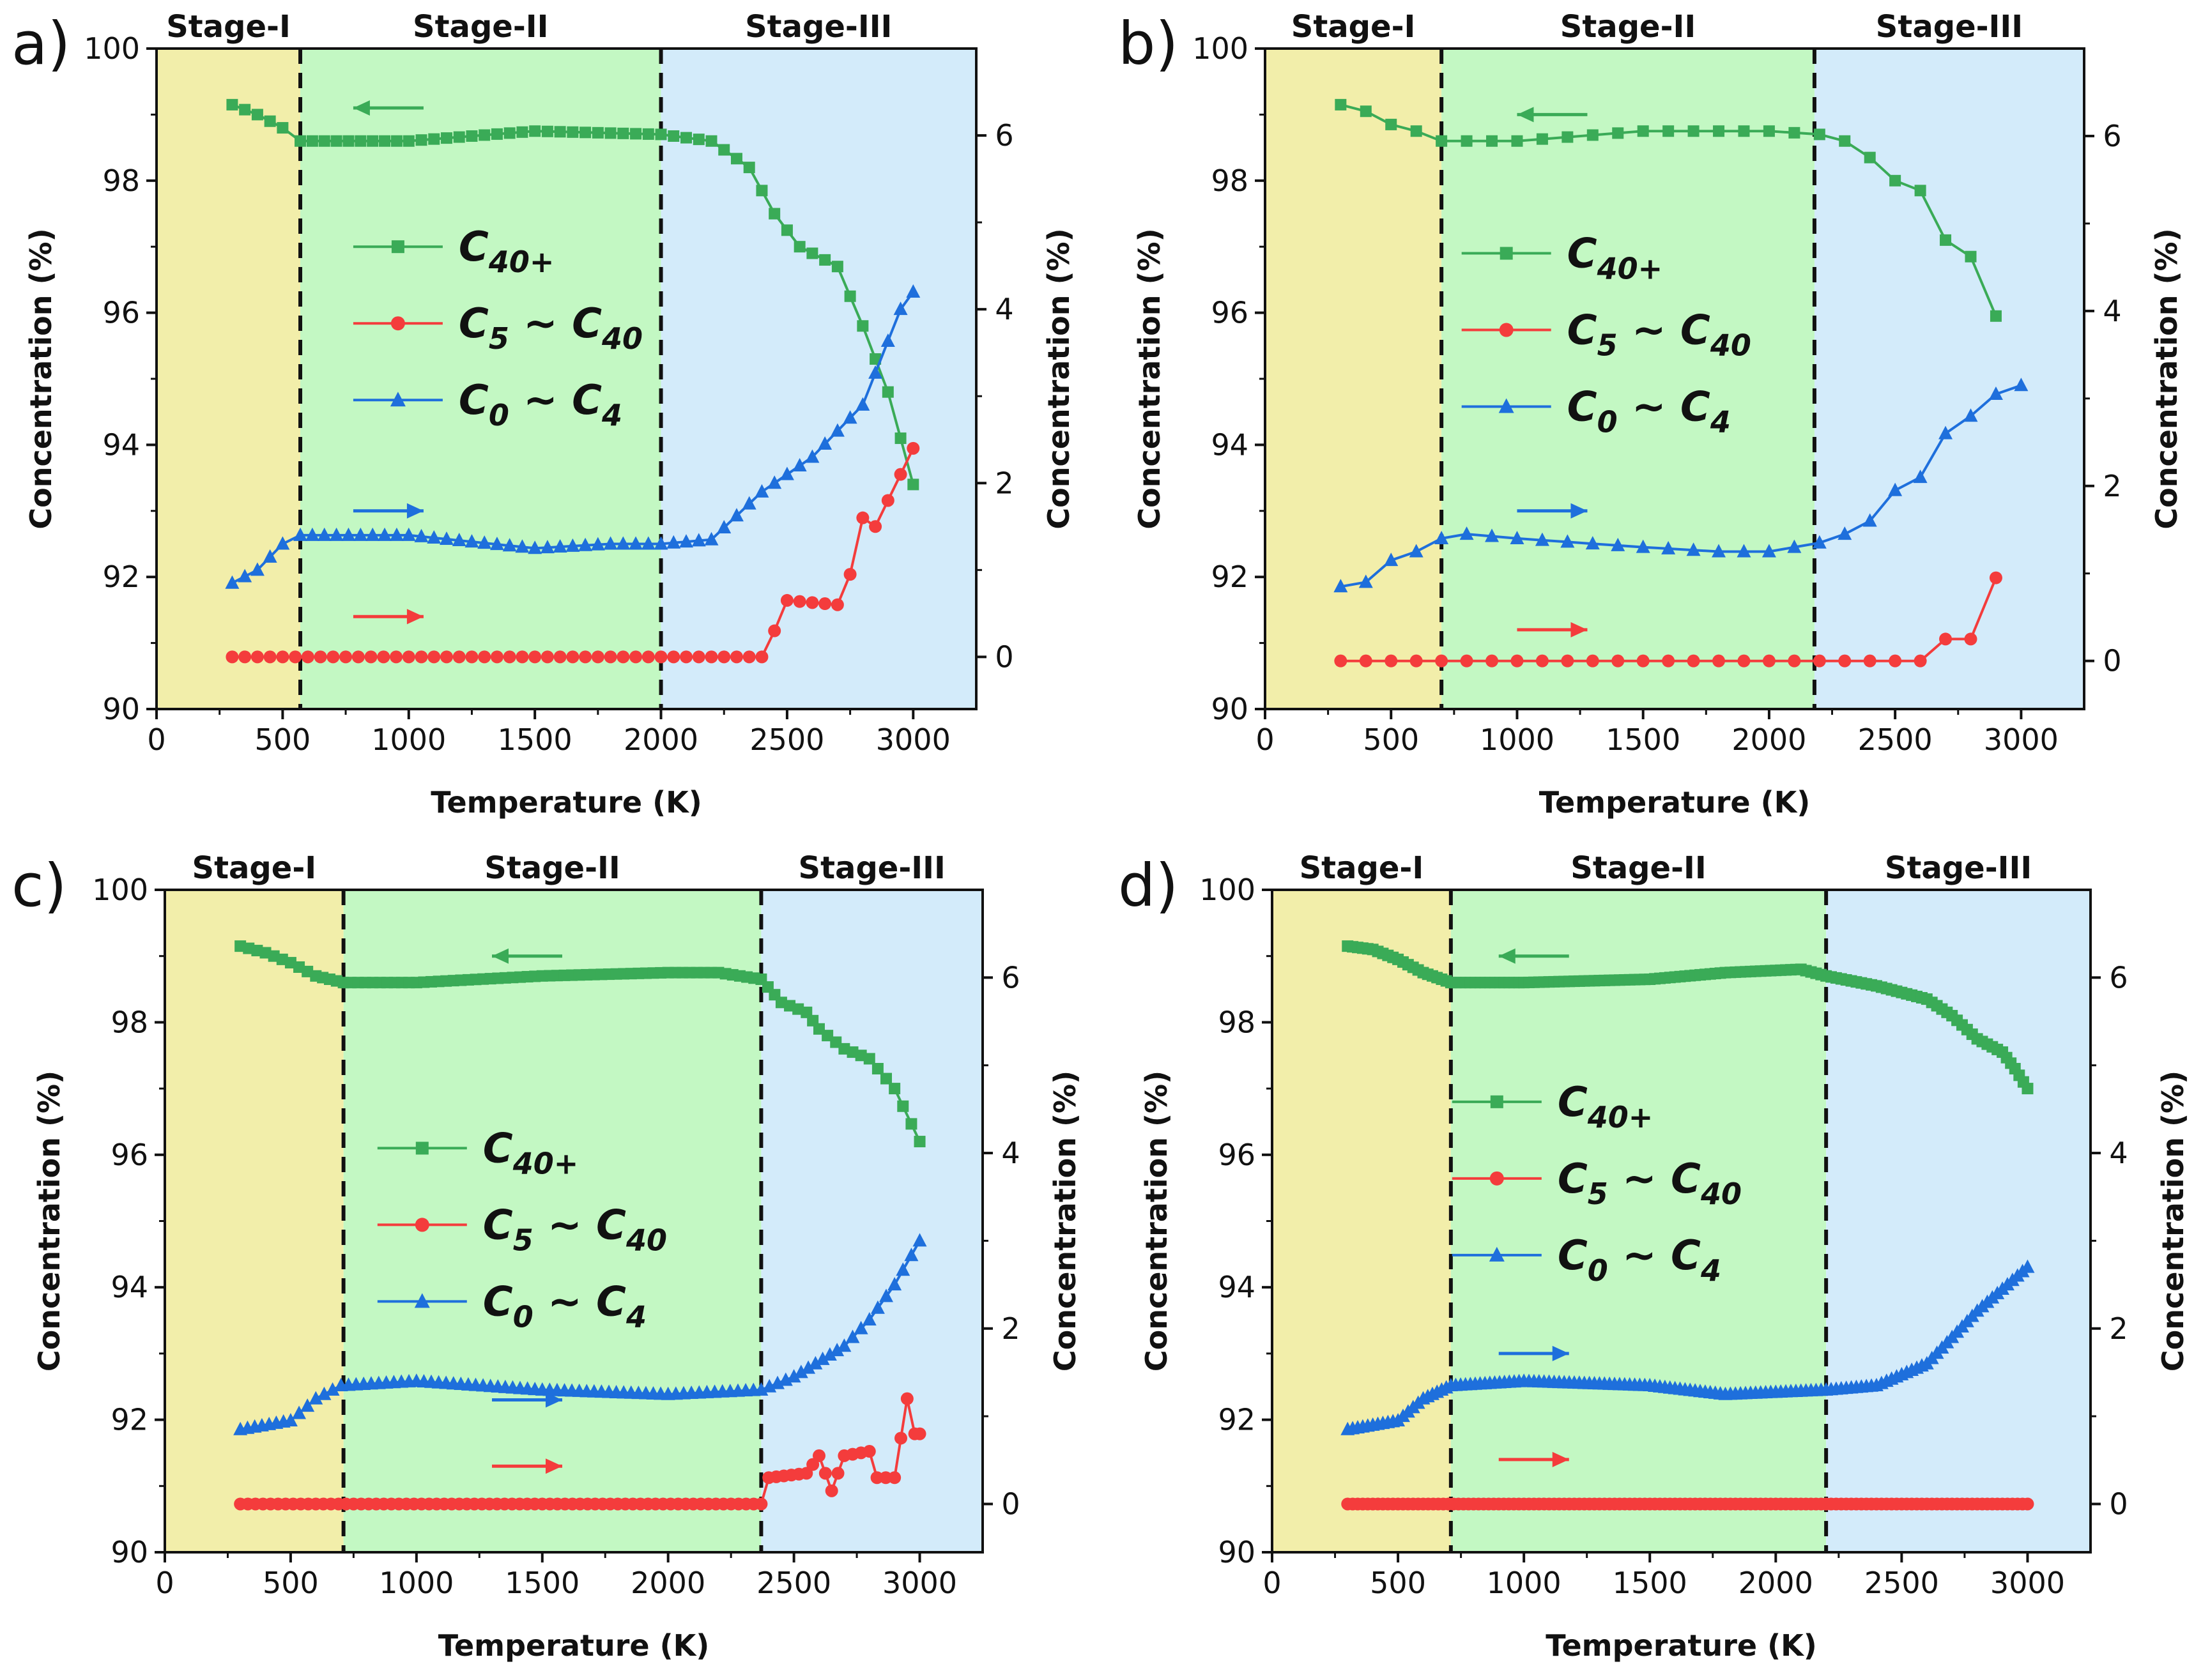  What do you see at coordinates (793, 1583) in the screenshot?
I see `x-tick-label: 2500` at bounding box center [793, 1583].